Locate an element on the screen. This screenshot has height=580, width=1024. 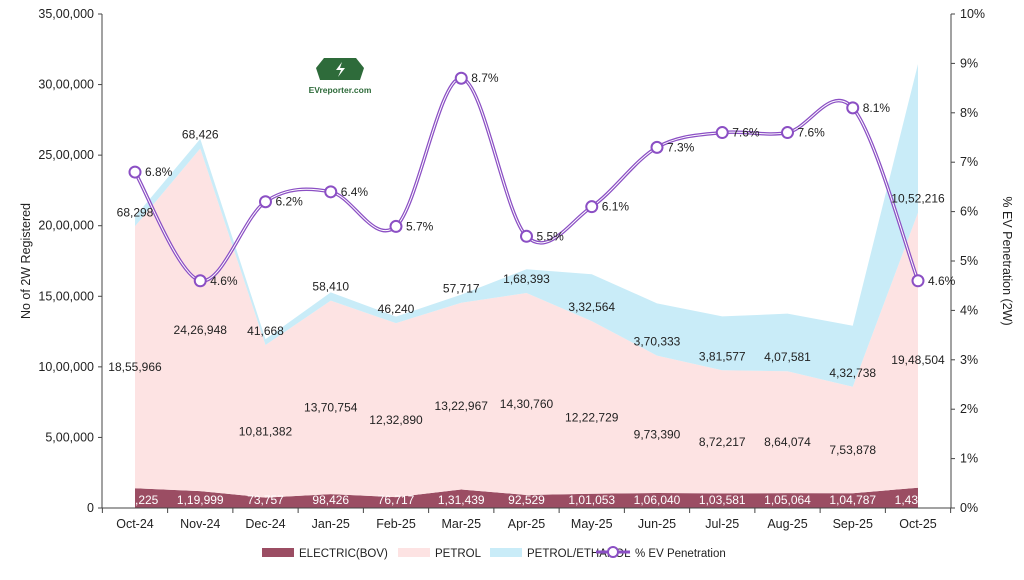
legend-item: PETROL is located at coordinates (440, 554).